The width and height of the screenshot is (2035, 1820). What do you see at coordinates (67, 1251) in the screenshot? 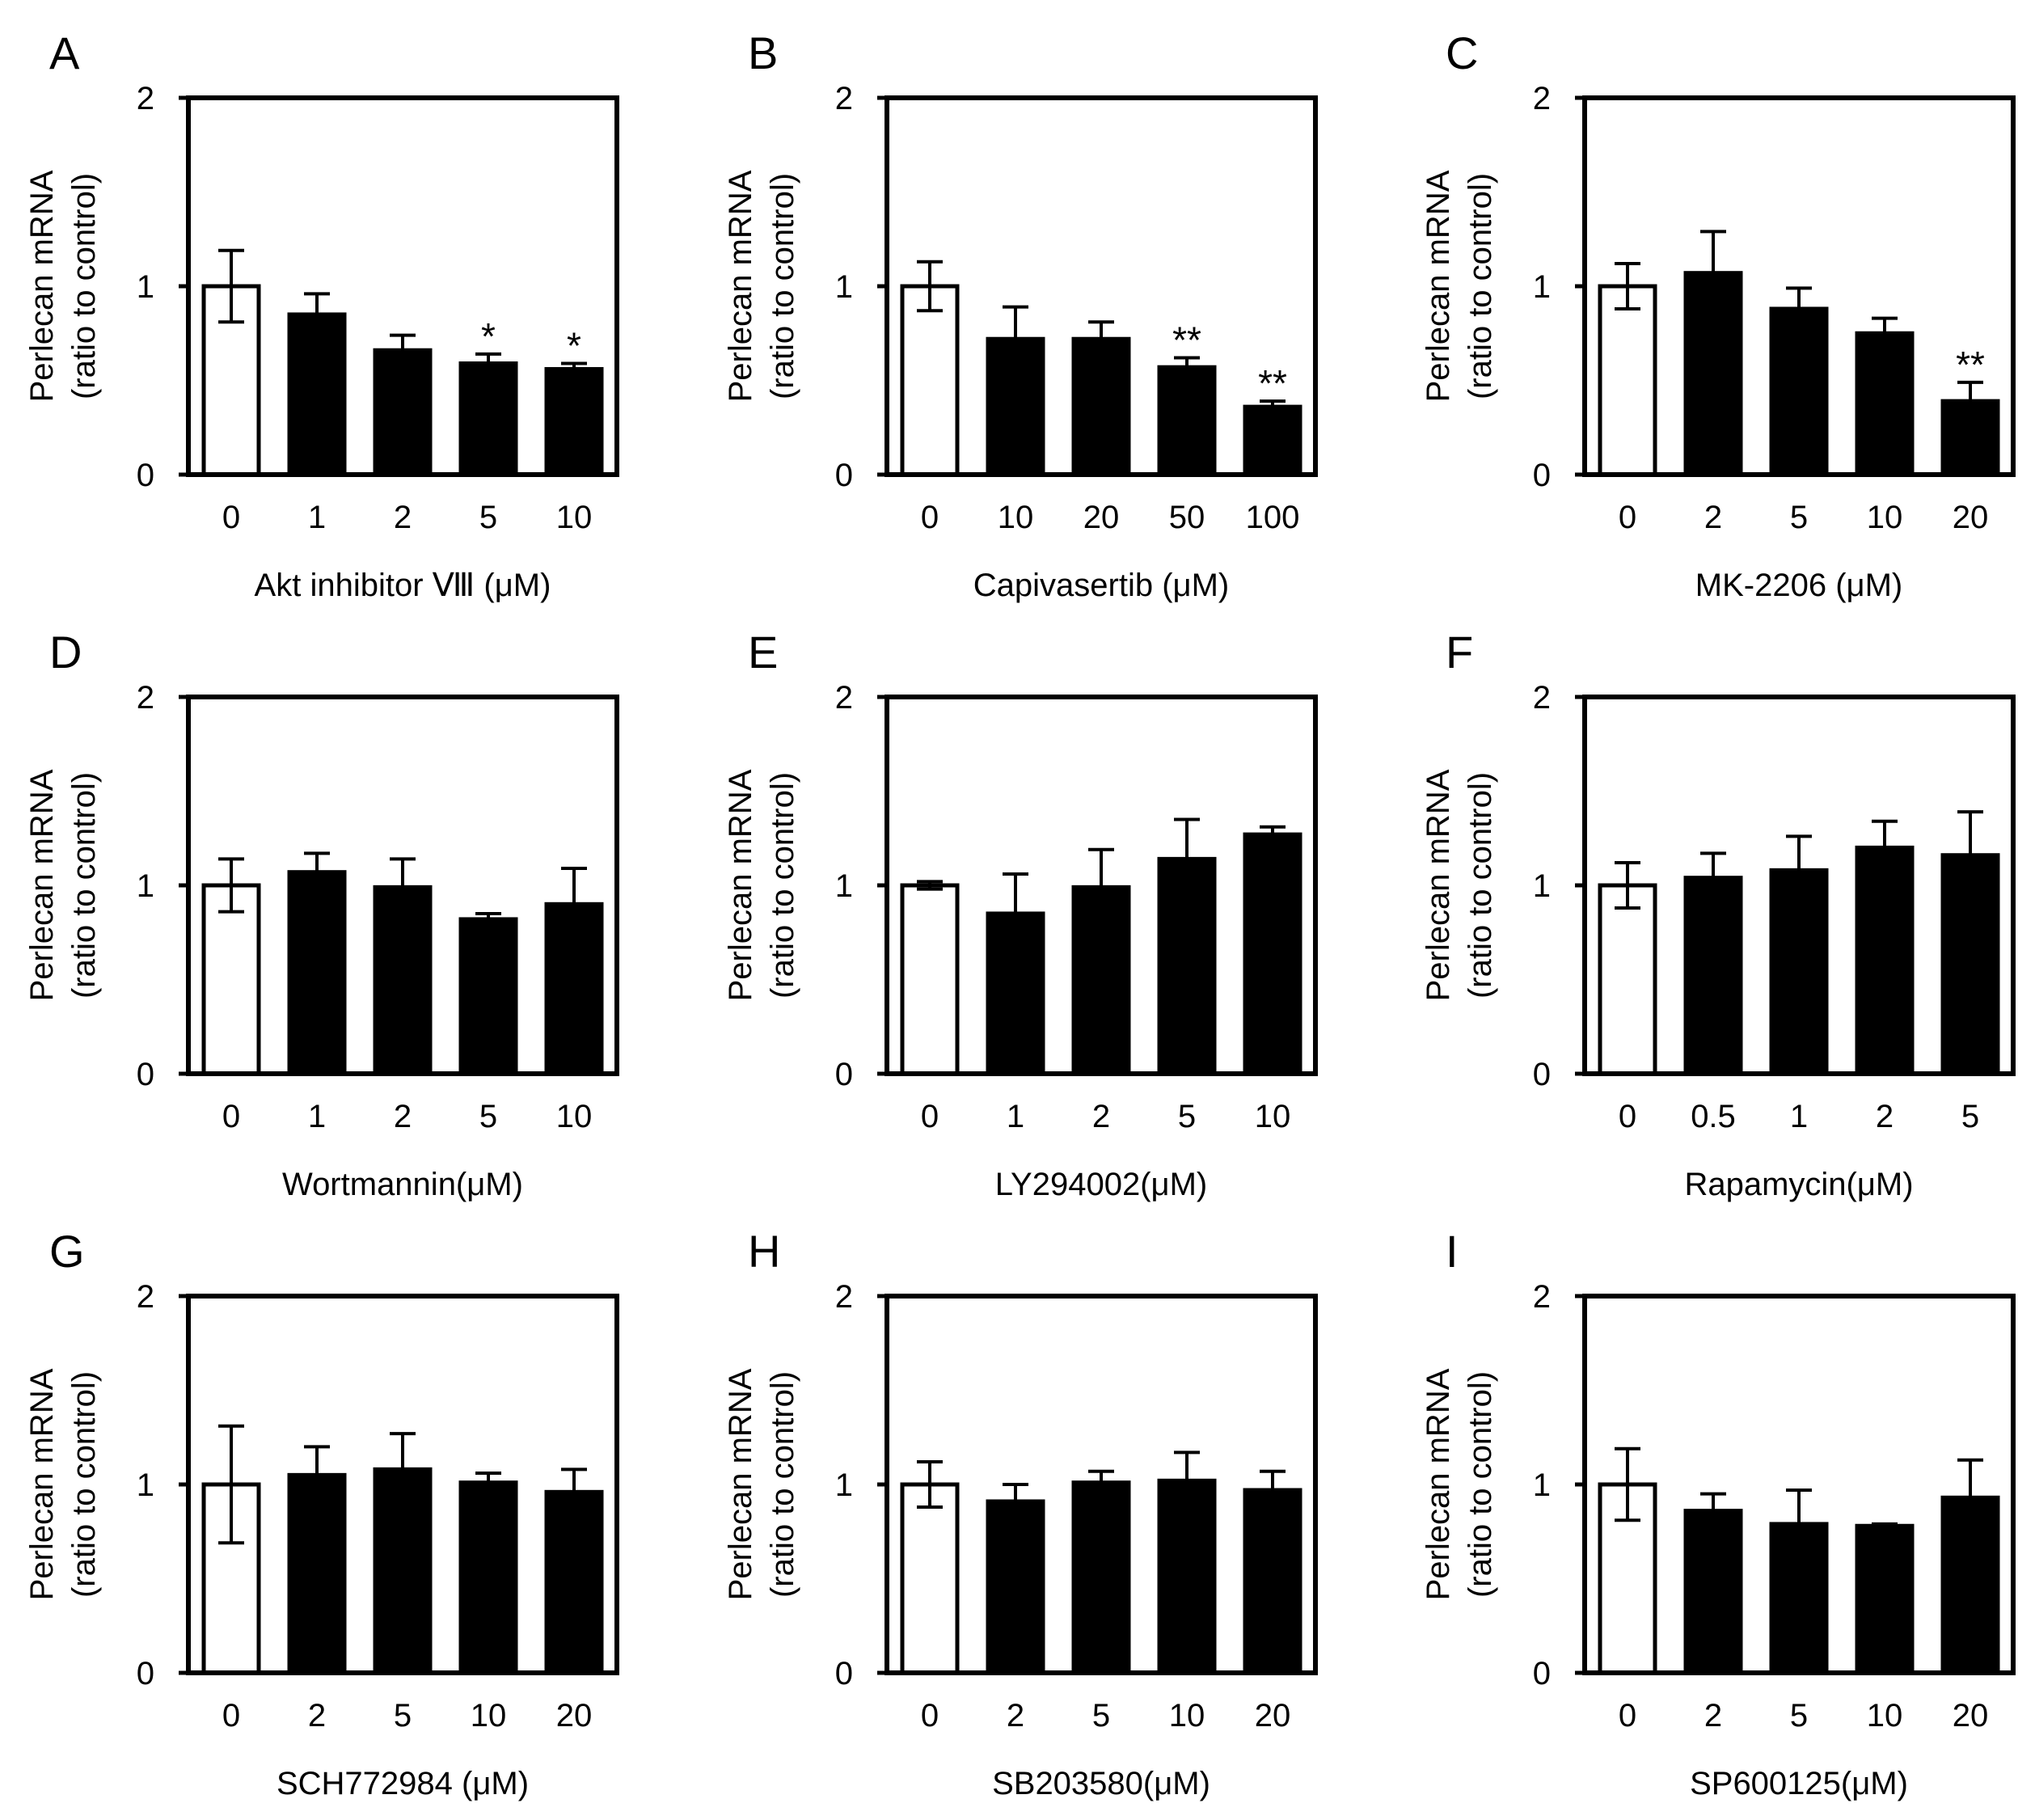
I see `panel-letter: G` at bounding box center [67, 1251].